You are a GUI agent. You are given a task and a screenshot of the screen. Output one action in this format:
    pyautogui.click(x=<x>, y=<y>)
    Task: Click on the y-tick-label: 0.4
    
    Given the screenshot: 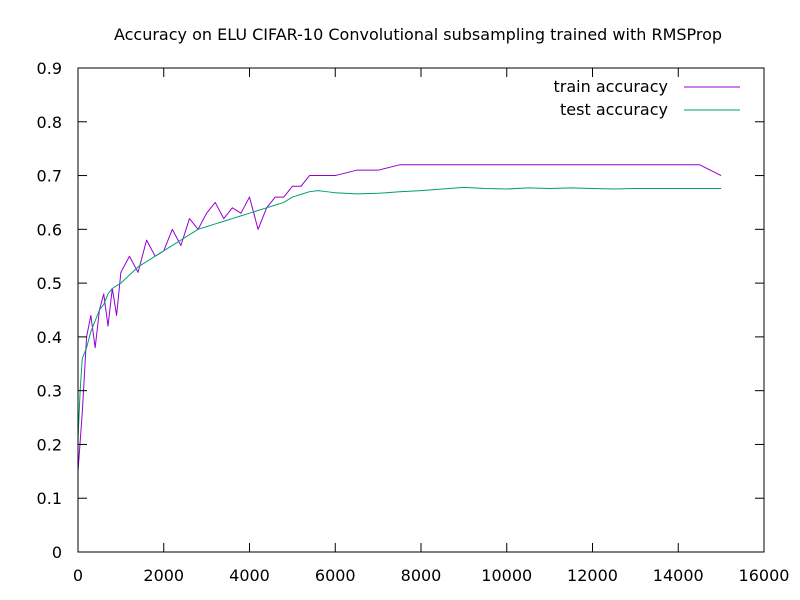 What is the action you would take?
    pyautogui.click(x=49, y=337)
    